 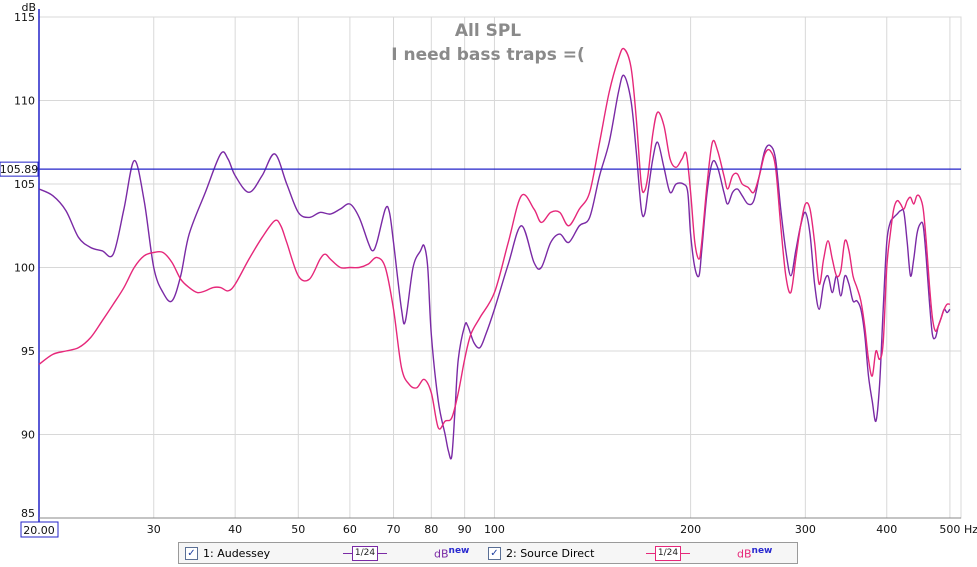 I want to click on legend-checkbox-source-direct: ✓, so click(x=494, y=553).